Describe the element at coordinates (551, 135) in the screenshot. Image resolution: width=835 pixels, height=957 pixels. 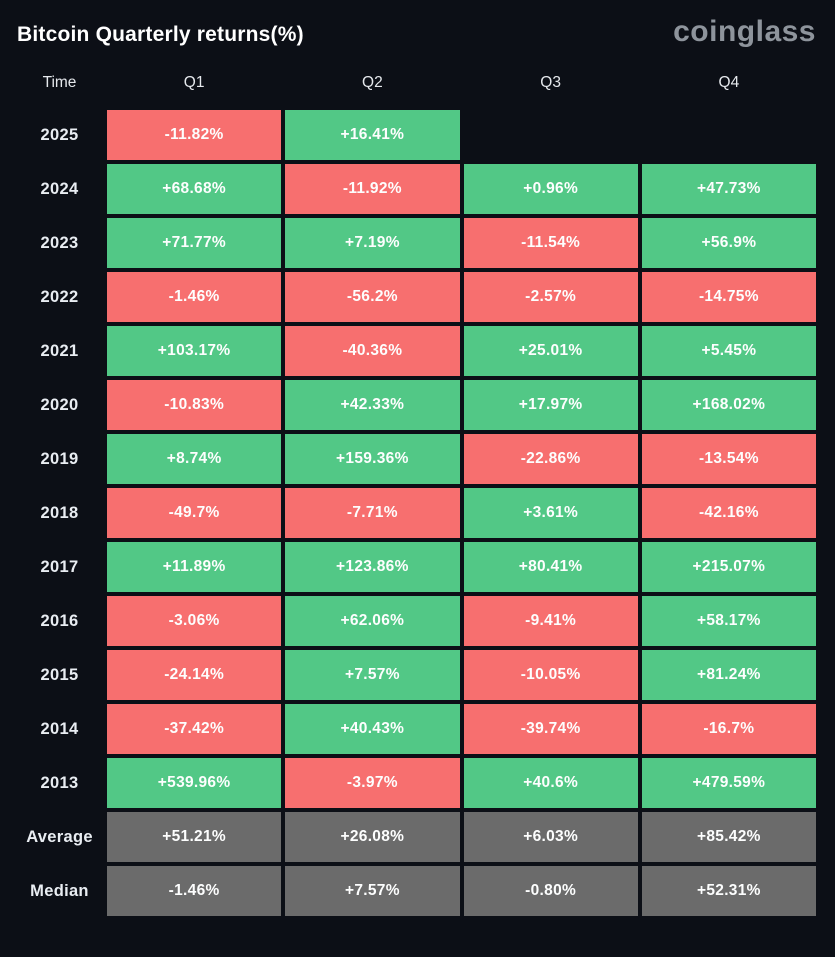
I see `empty-cell-2025-q3` at that location.